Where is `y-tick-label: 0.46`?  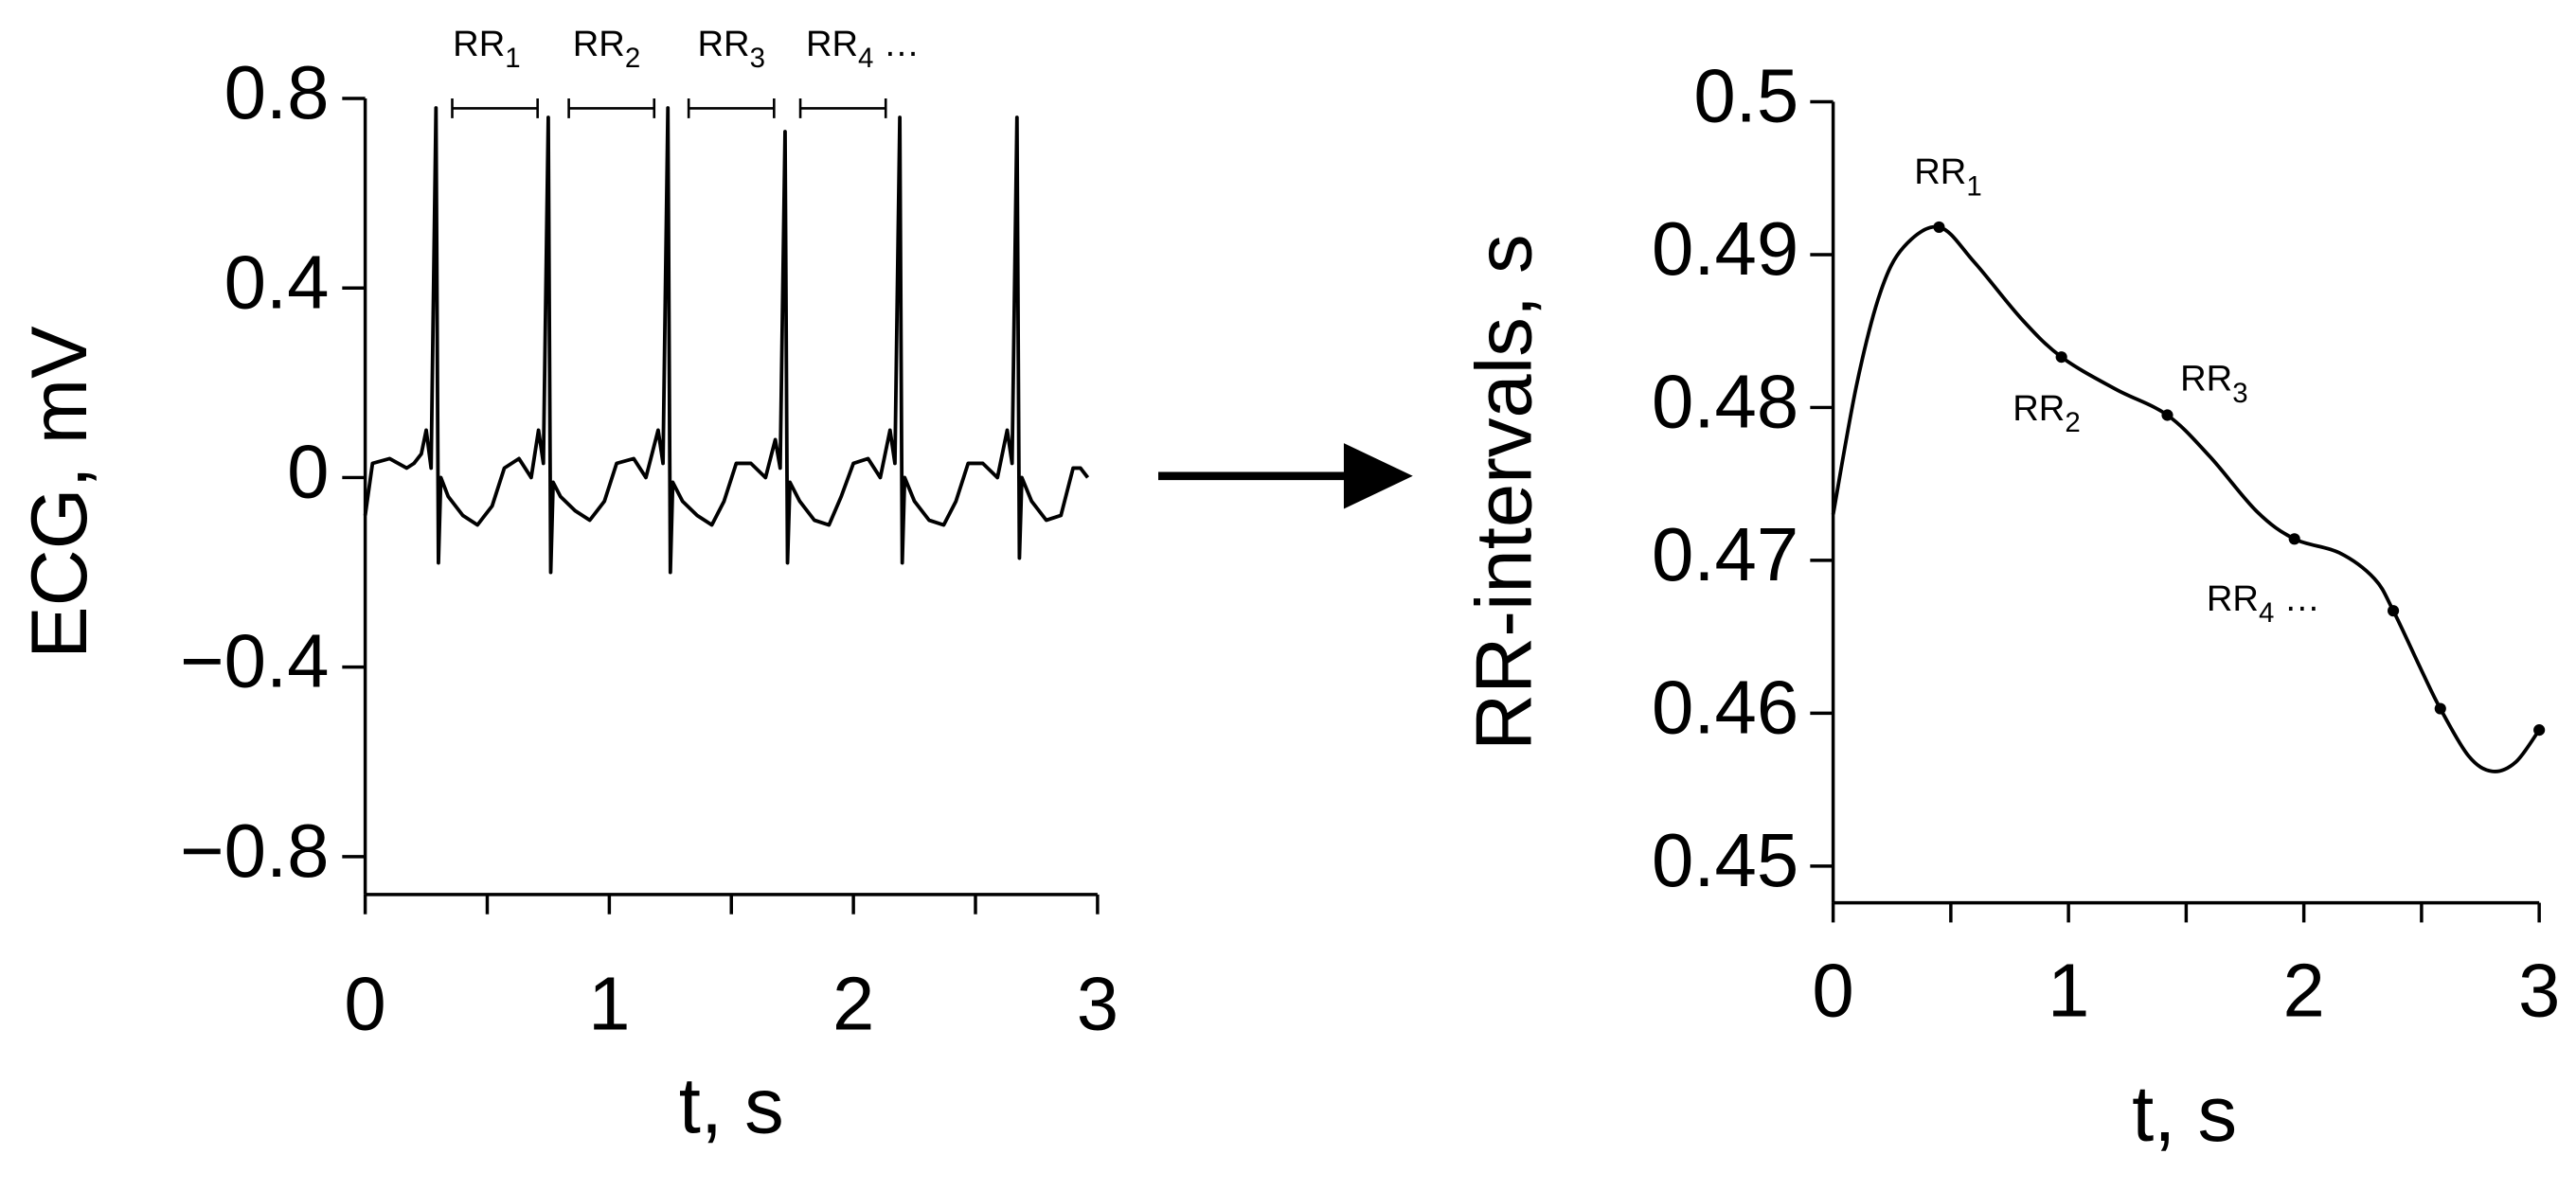 y-tick-label: 0.46 is located at coordinates (1725, 707).